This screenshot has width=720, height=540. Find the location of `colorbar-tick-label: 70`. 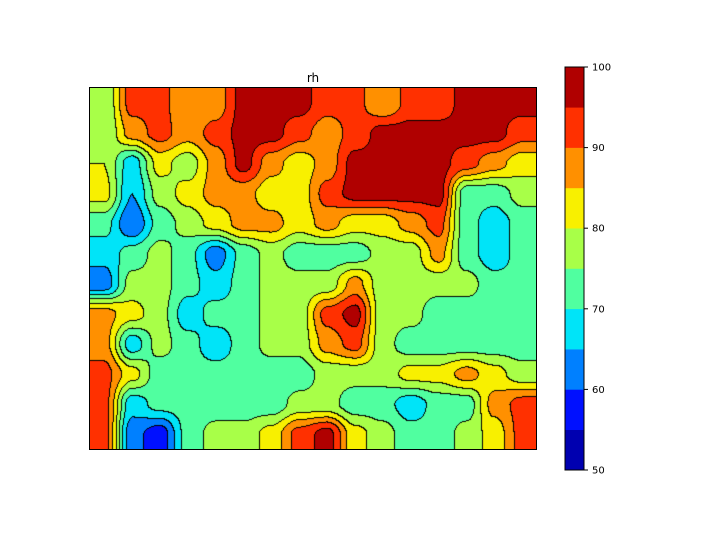

colorbar-tick-label: 70 is located at coordinates (598, 309).